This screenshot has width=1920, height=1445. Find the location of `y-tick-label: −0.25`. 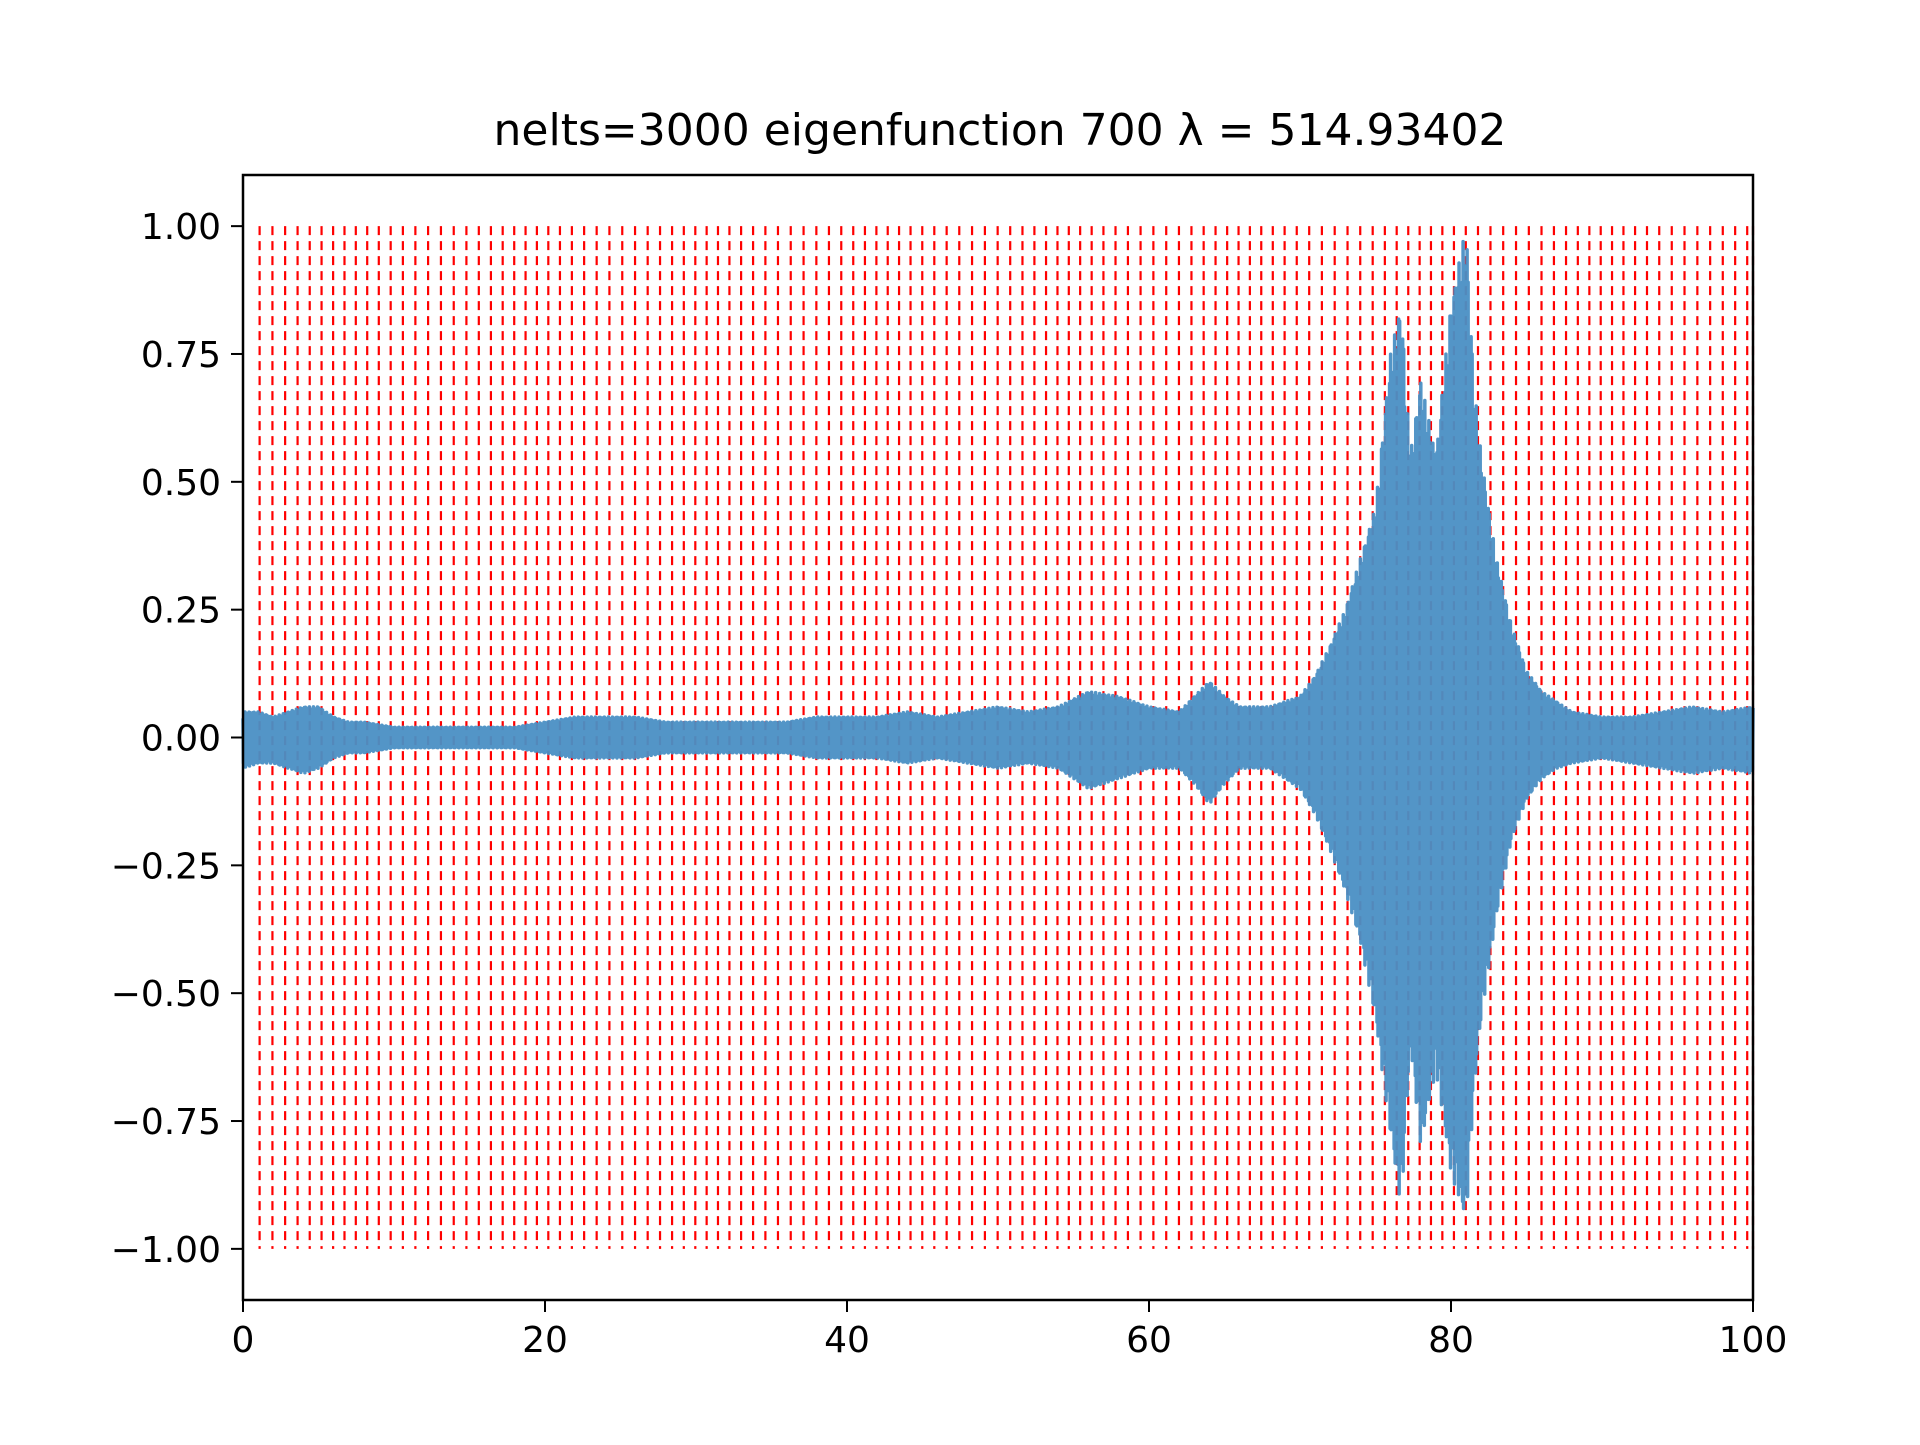

y-tick-label: −0.25 is located at coordinates (166, 866).